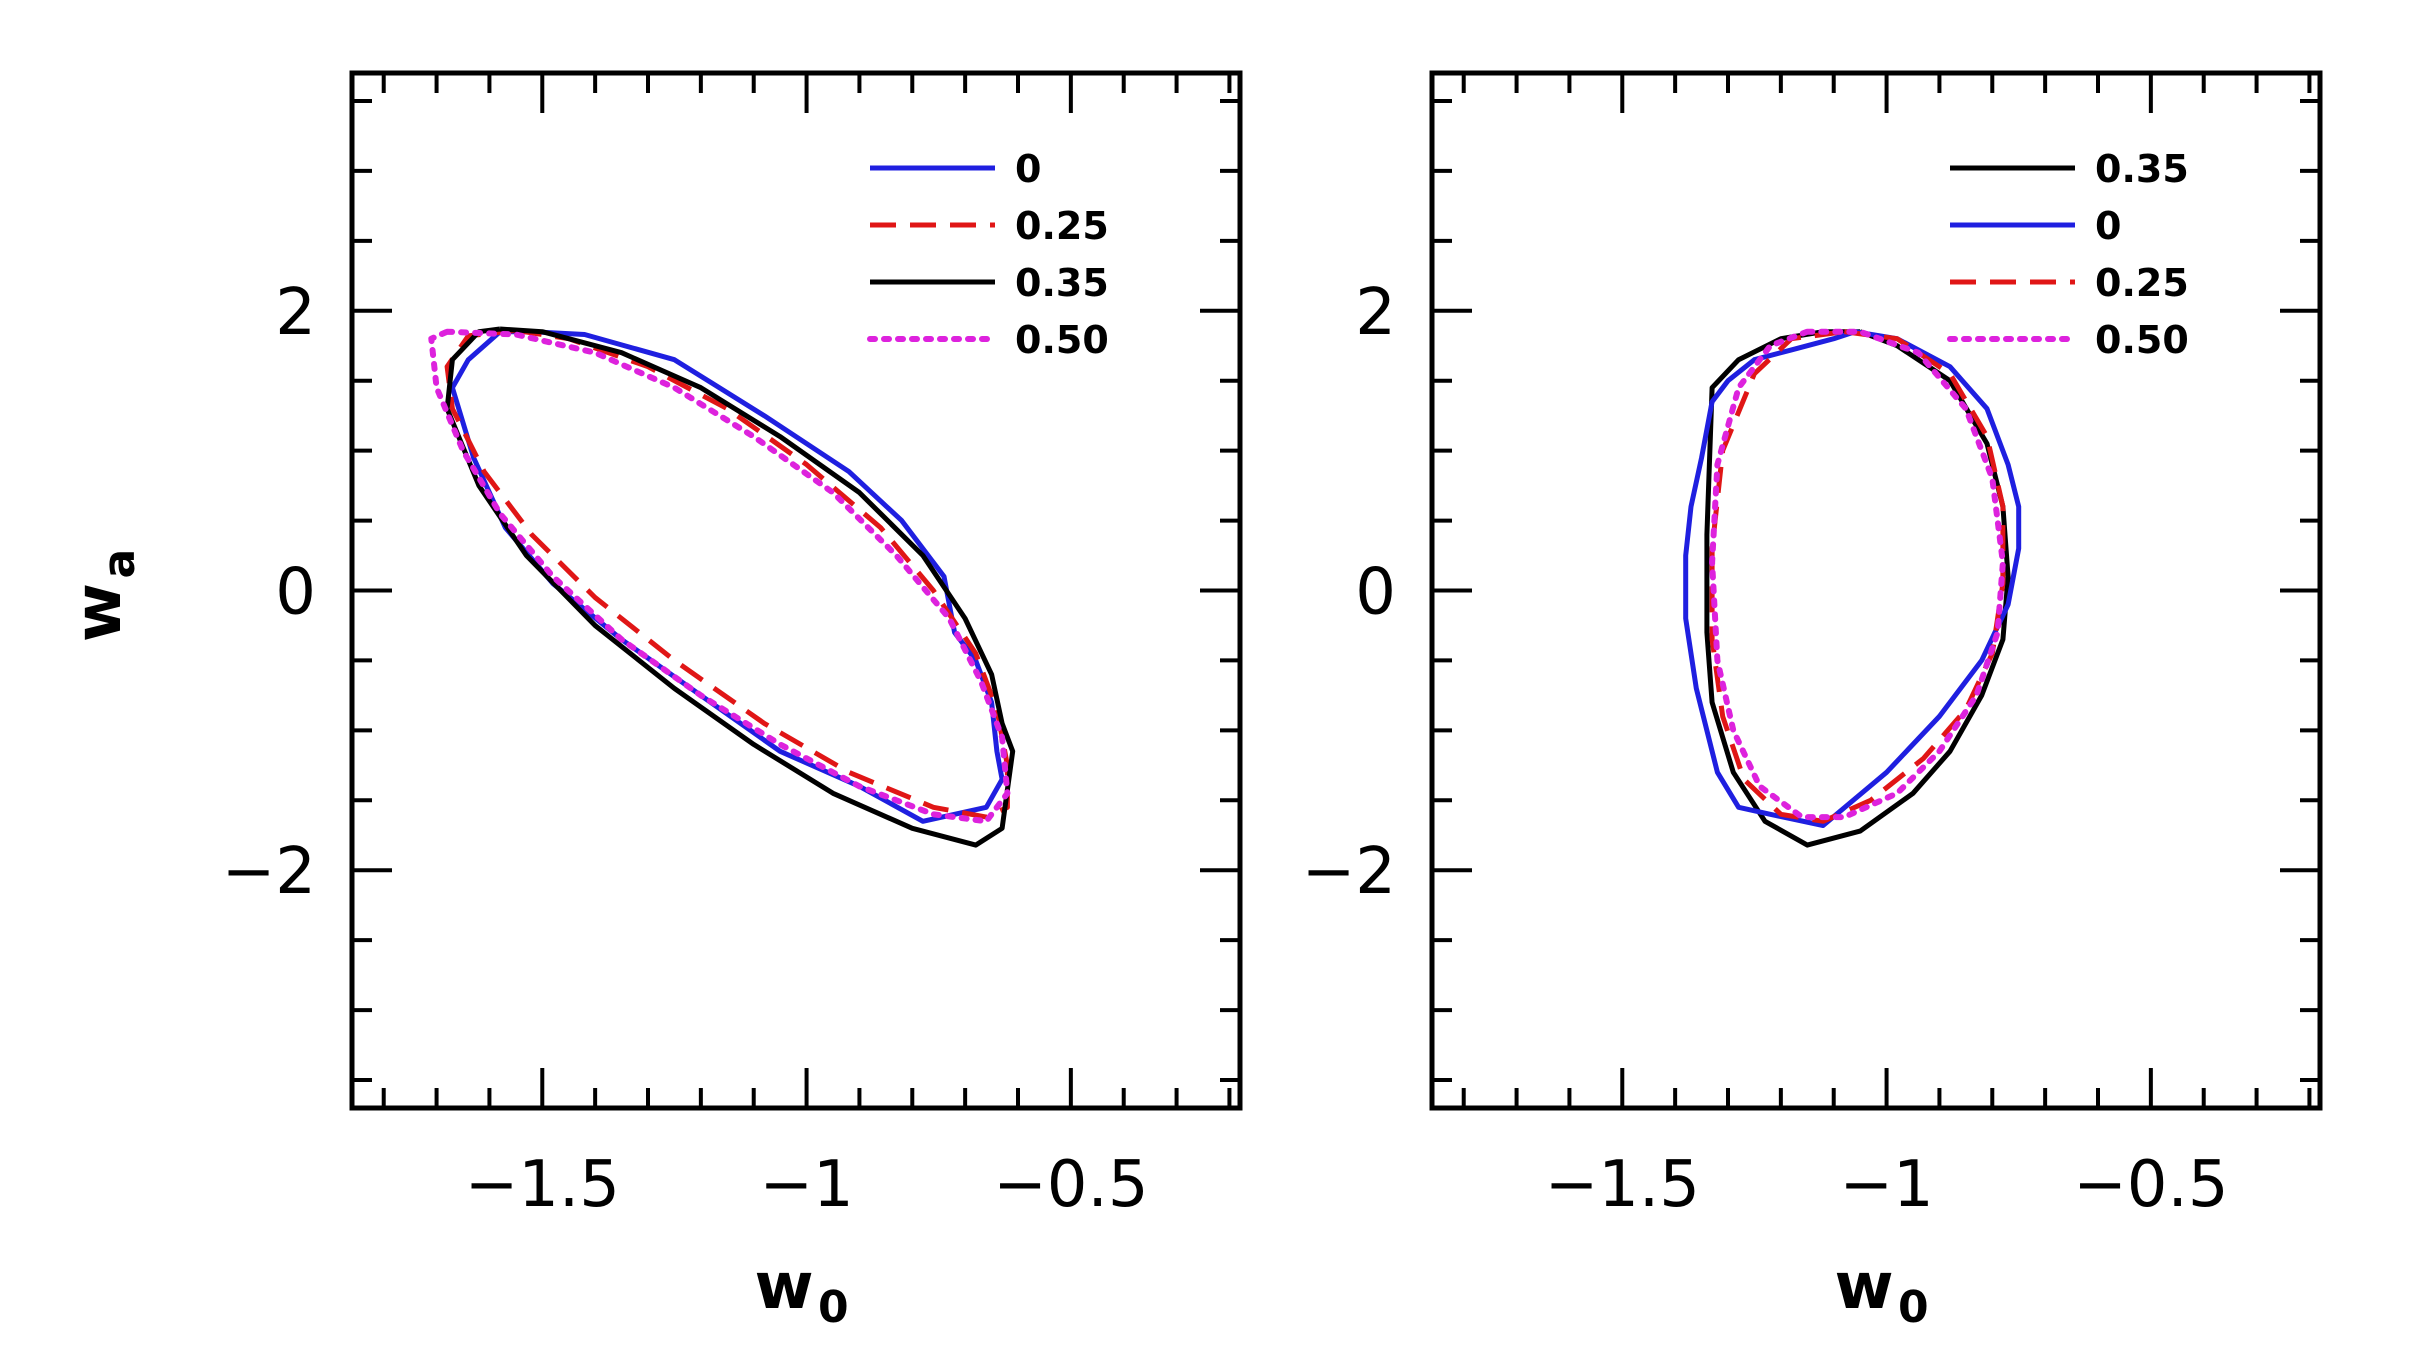  I want to click on y-axis-title-subscript: a, so click(119, 564).